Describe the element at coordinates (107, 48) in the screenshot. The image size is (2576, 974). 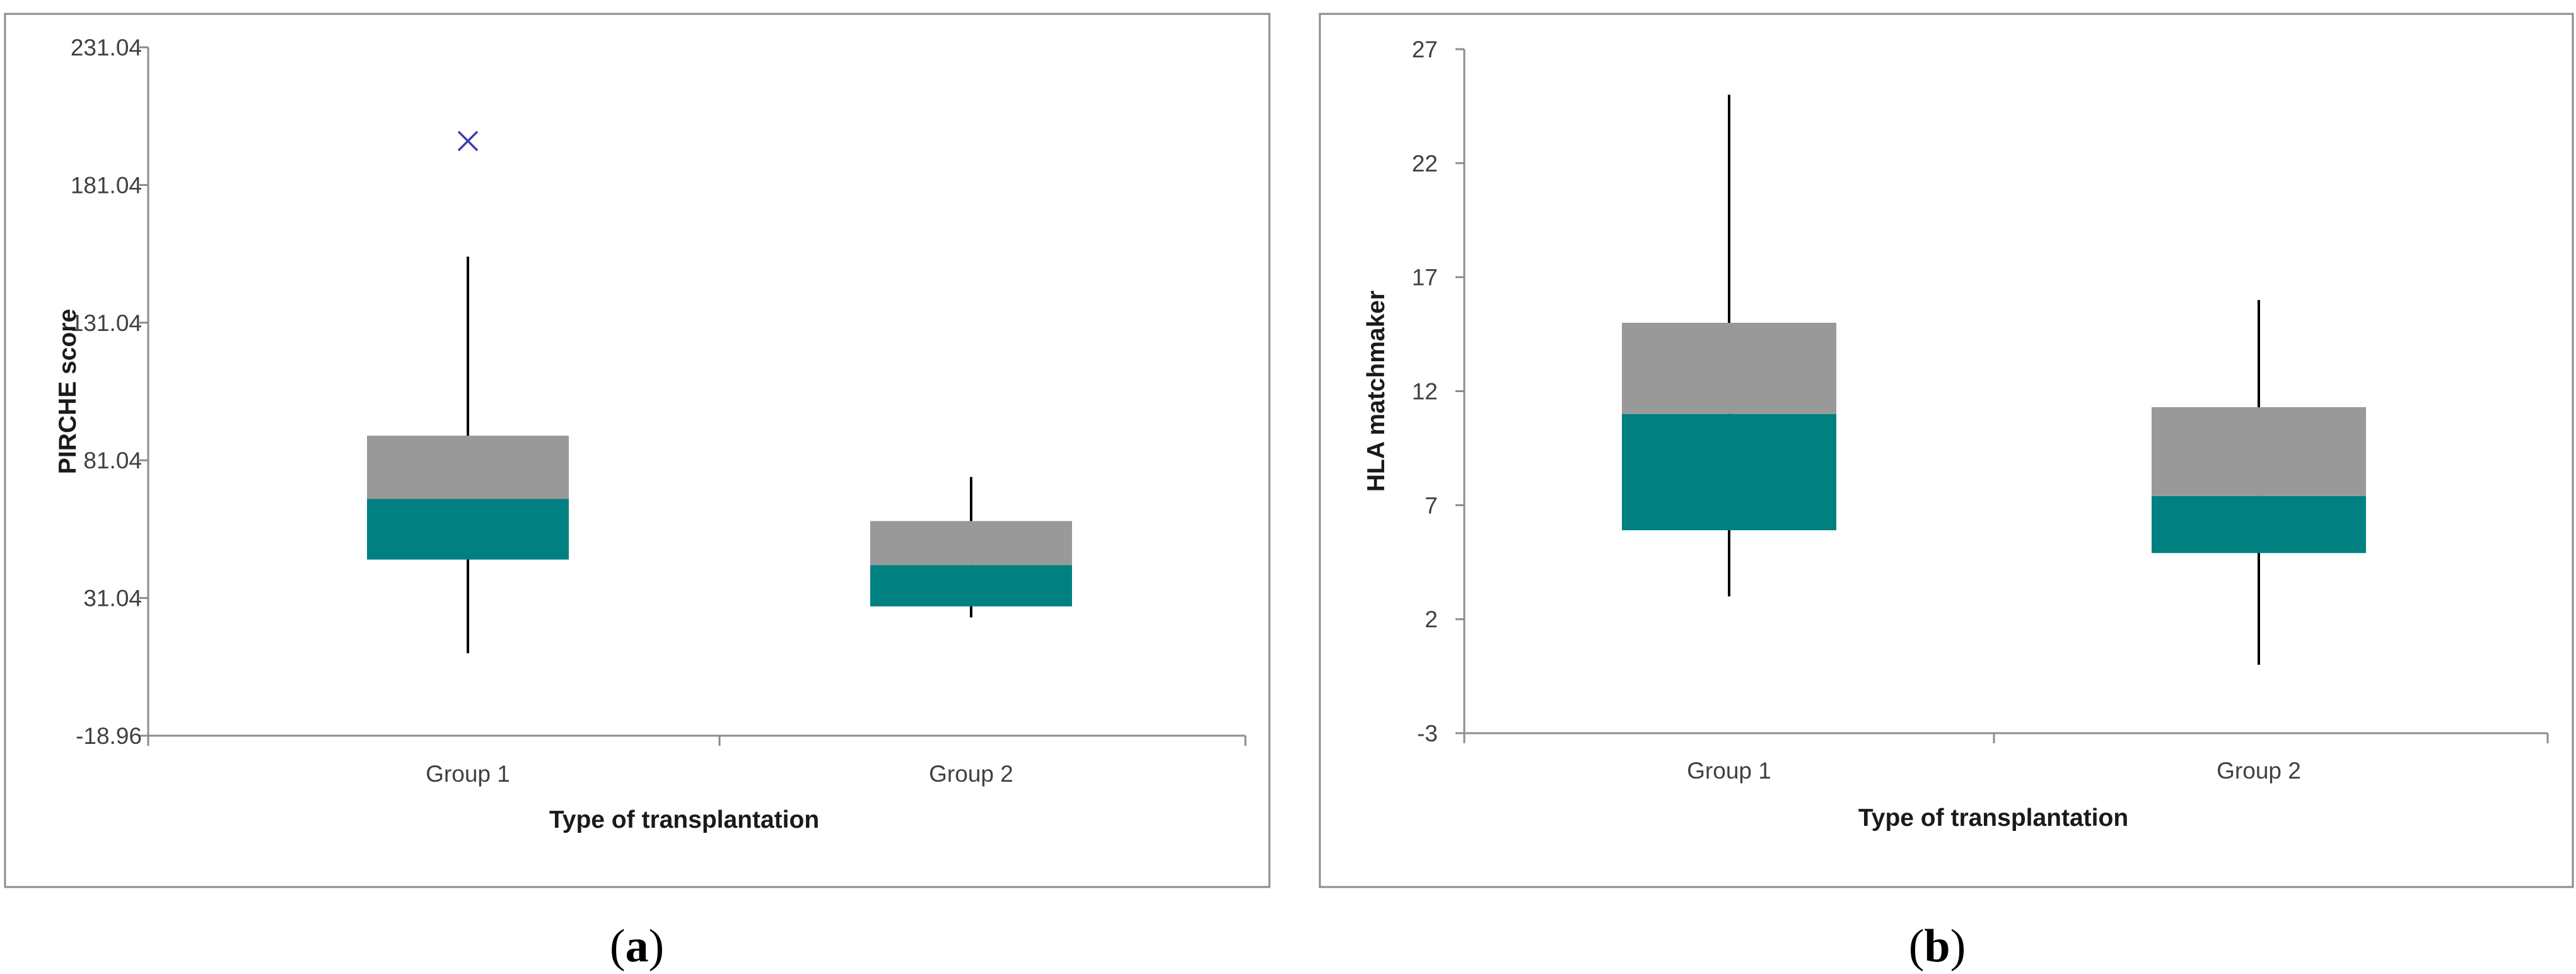
I see `y-tick-label: 231.04` at that location.